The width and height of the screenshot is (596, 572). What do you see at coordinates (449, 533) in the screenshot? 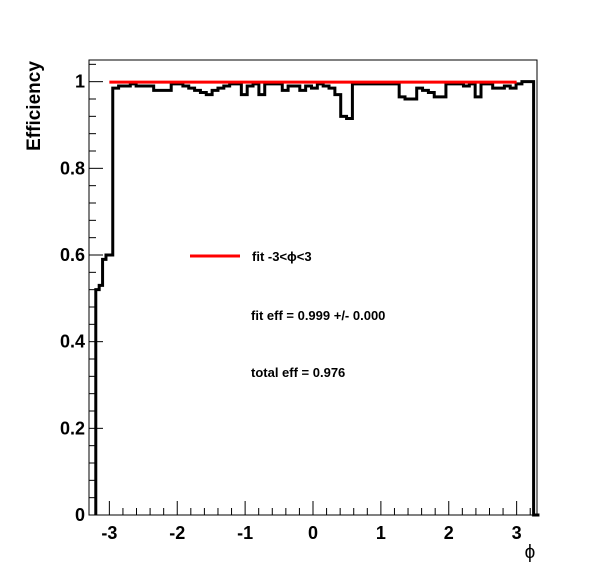
I see `x-tick-label: 2` at bounding box center [449, 533].